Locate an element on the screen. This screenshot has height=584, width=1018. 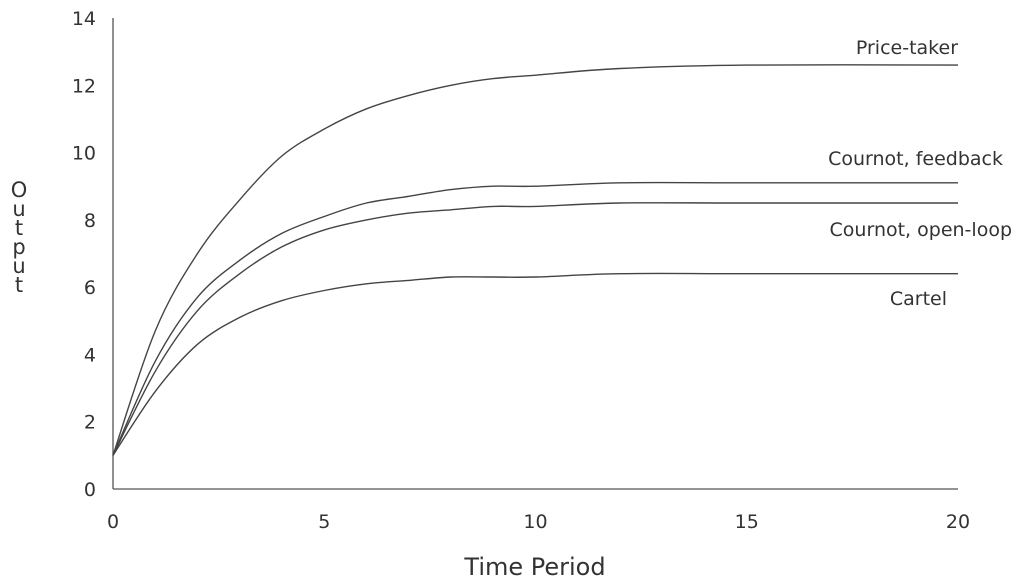
x-tick-label: 0 is located at coordinates (113, 522).